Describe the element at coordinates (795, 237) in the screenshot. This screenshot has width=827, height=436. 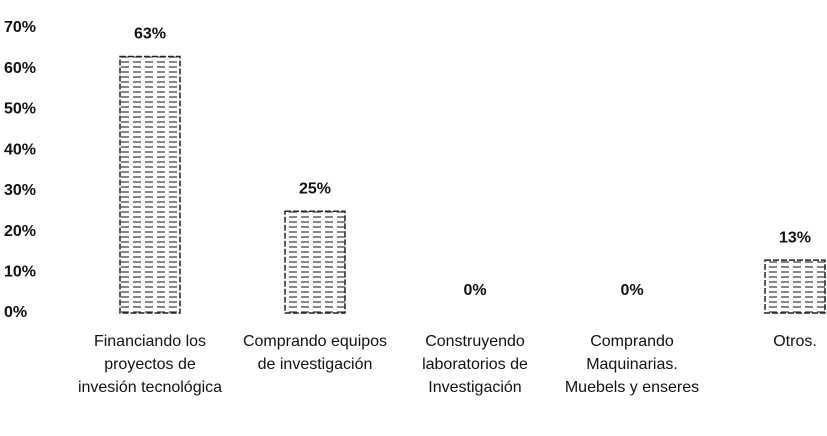
I see `value-label: 13%` at that location.